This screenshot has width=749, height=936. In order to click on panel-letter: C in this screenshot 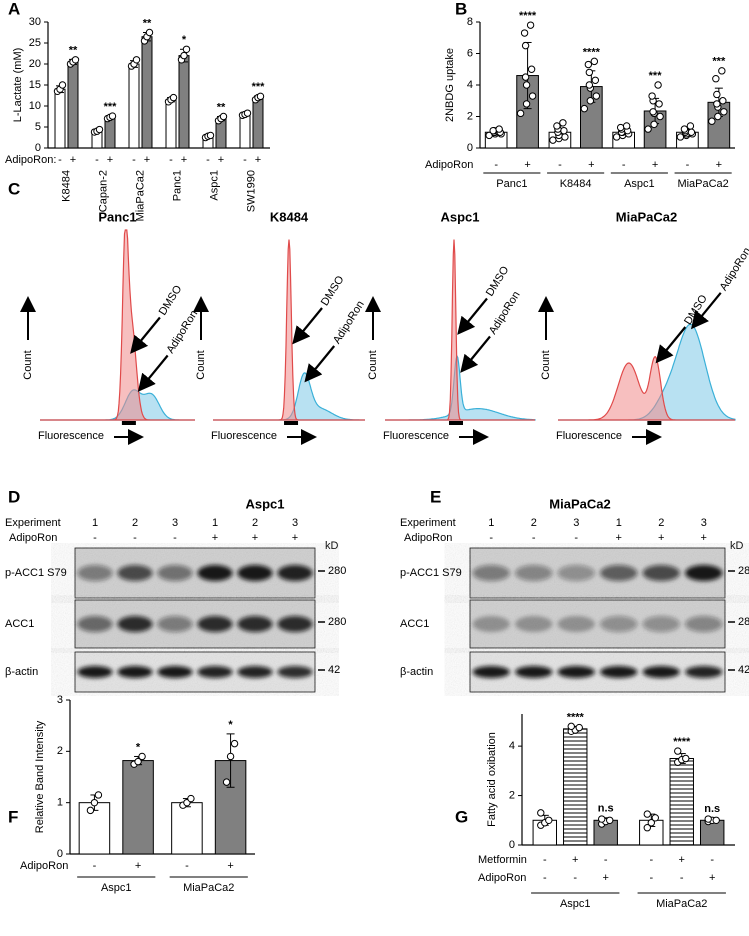, I will do `click(14, 188)`.